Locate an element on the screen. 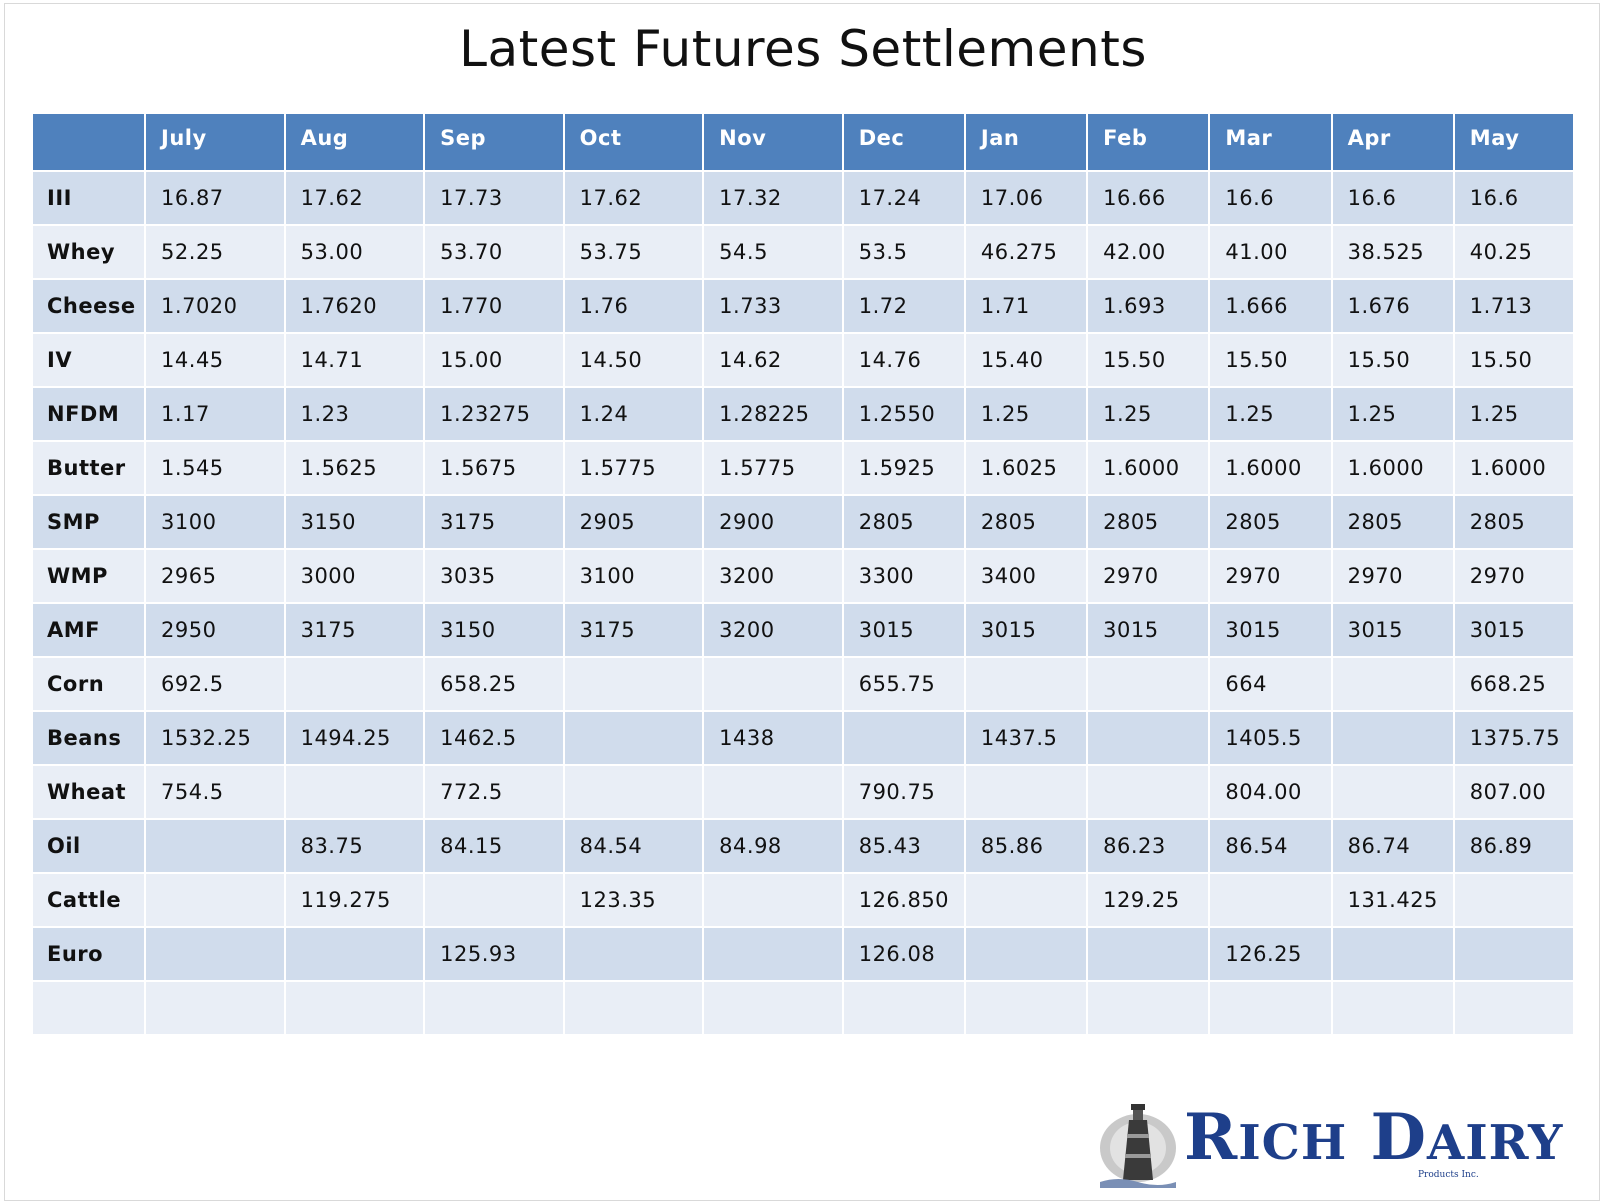 This screenshot has height=1204, width=1606. table-cell: 668.25 is located at coordinates (1514, 684).